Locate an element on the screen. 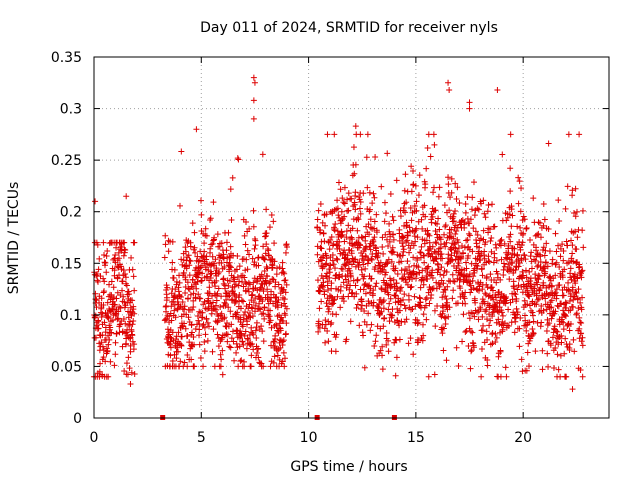 The width and height of the screenshot is (640, 480). y-tick-label: 0 is located at coordinates (77, 419).